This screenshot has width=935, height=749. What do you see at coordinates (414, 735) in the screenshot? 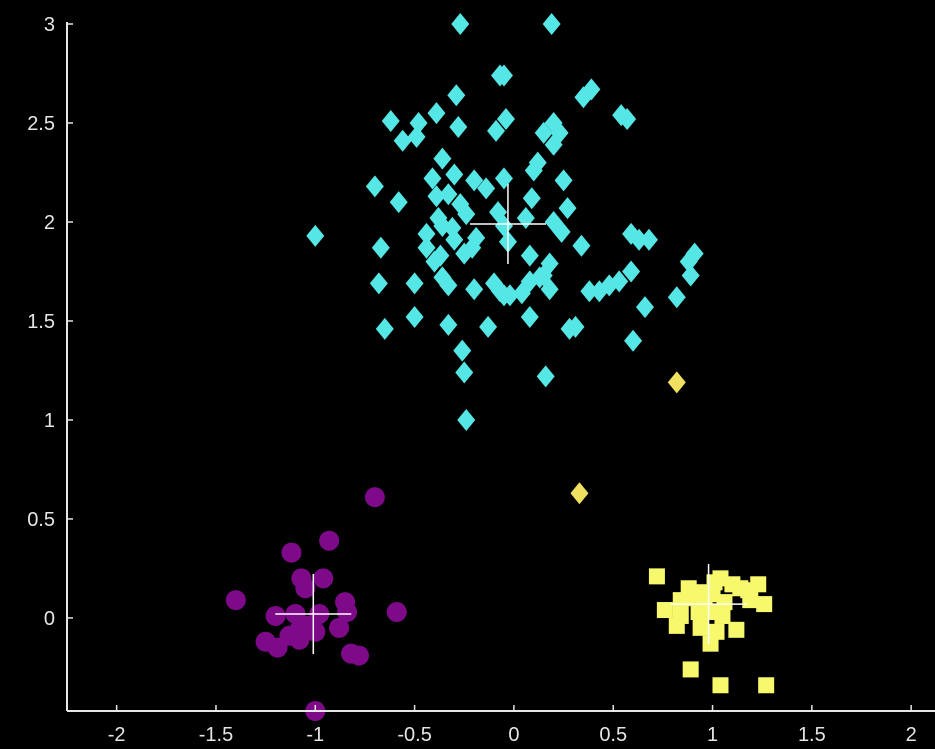
I see `x-tick-label: -0.5` at bounding box center [414, 735].